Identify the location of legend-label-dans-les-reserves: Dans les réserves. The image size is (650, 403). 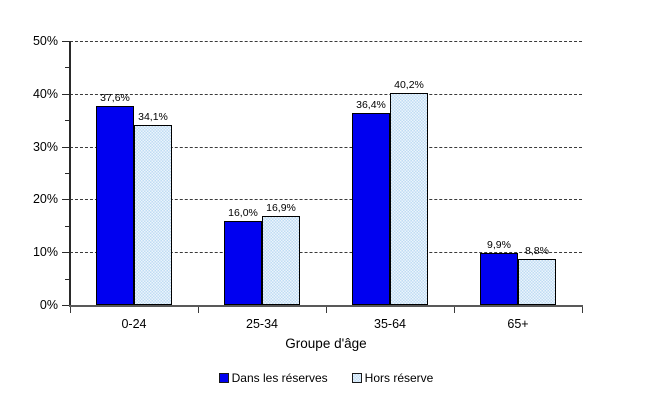
(279, 378).